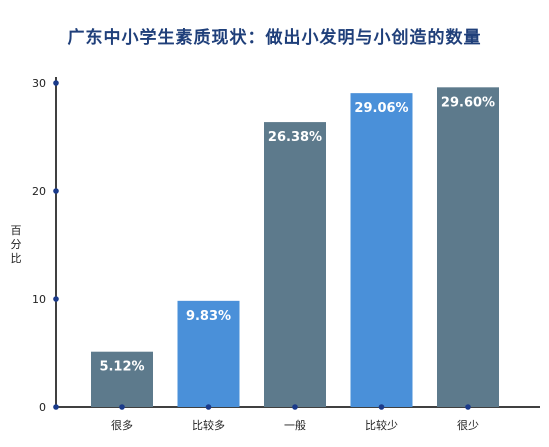  Describe the element at coordinates (16, 244) in the screenshot. I see `y-axis-label: 百分比` at that location.